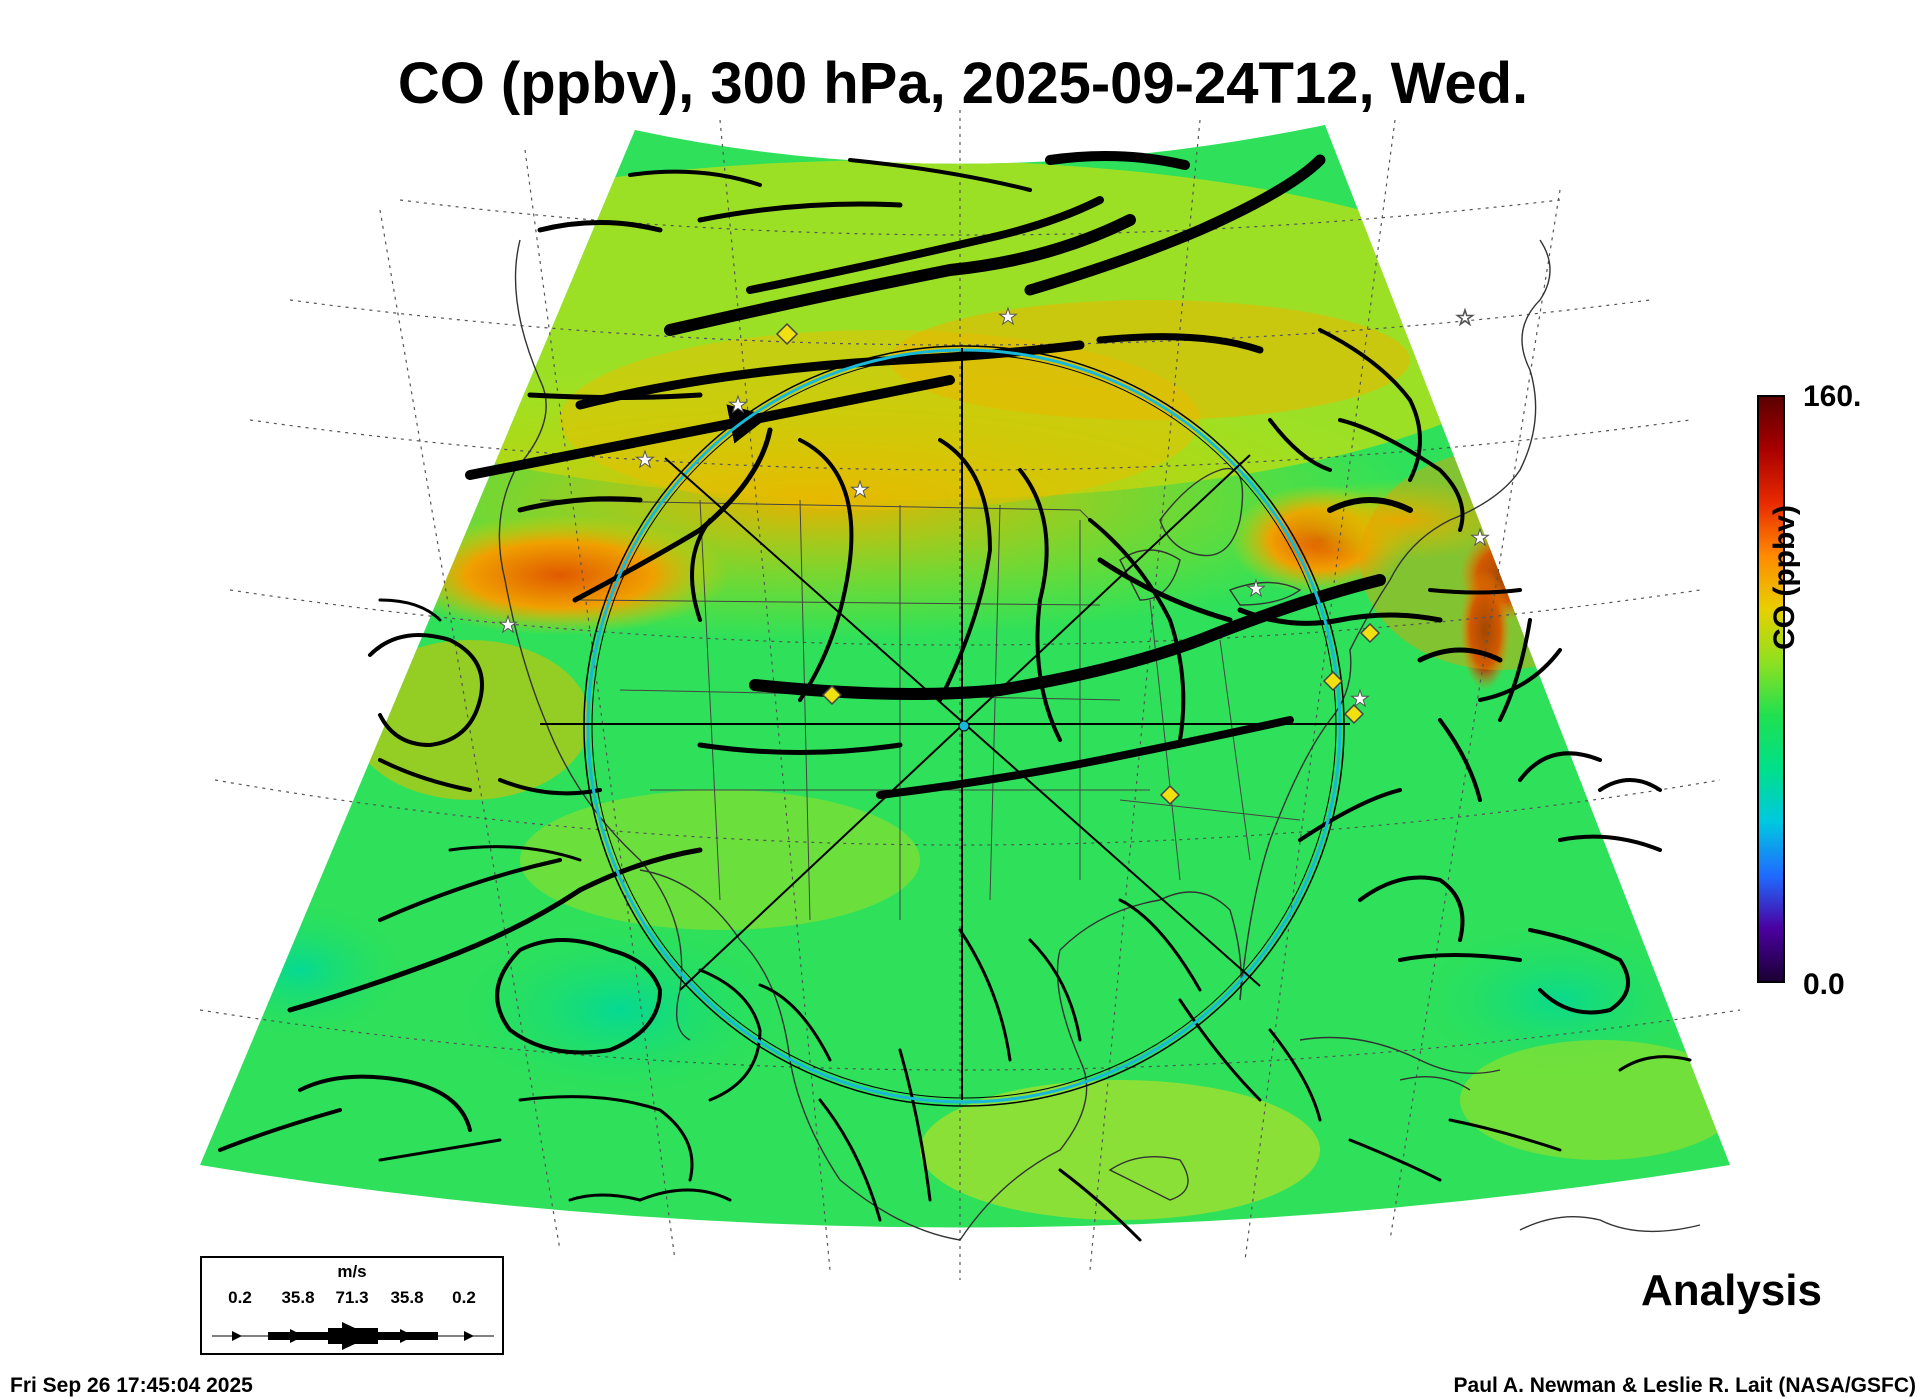 The height and width of the screenshot is (1398, 1926). Describe the element at coordinates (352, 1271) in the screenshot. I see `legend-unit: m/s` at that location.